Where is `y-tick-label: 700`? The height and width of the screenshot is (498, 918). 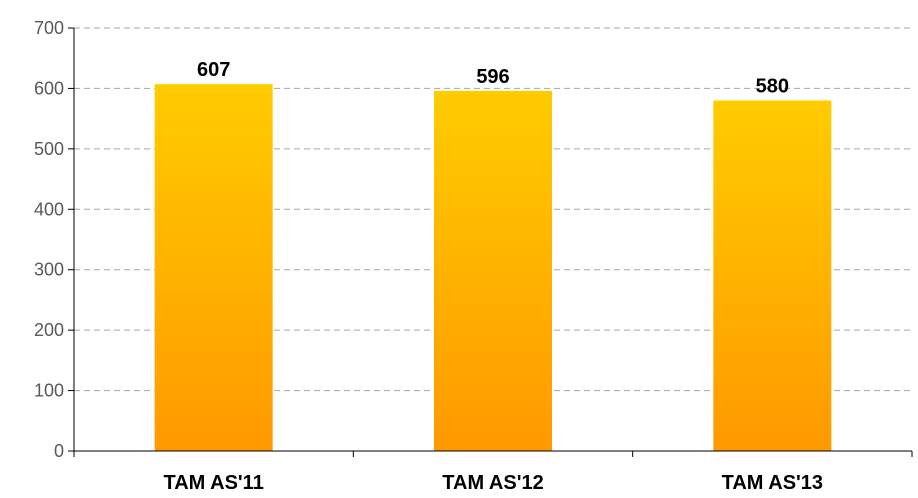 y-tick-label: 700 is located at coordinates (49, 28).